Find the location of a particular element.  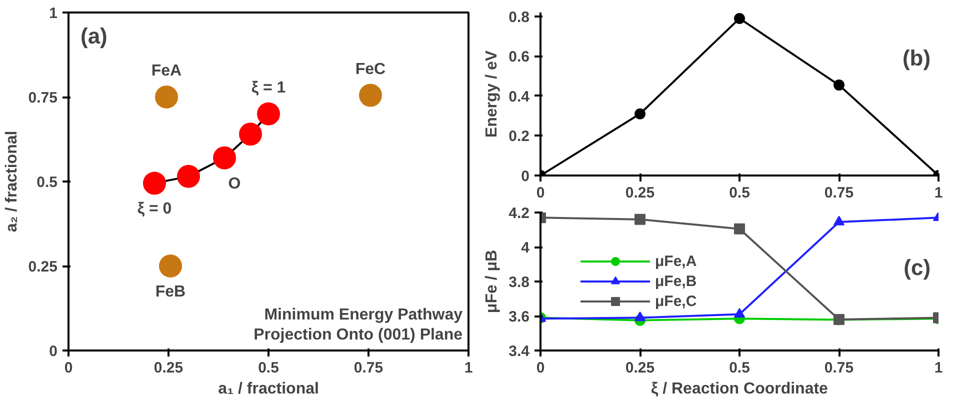

annotation: FeC is located at coordinates (370, 69).